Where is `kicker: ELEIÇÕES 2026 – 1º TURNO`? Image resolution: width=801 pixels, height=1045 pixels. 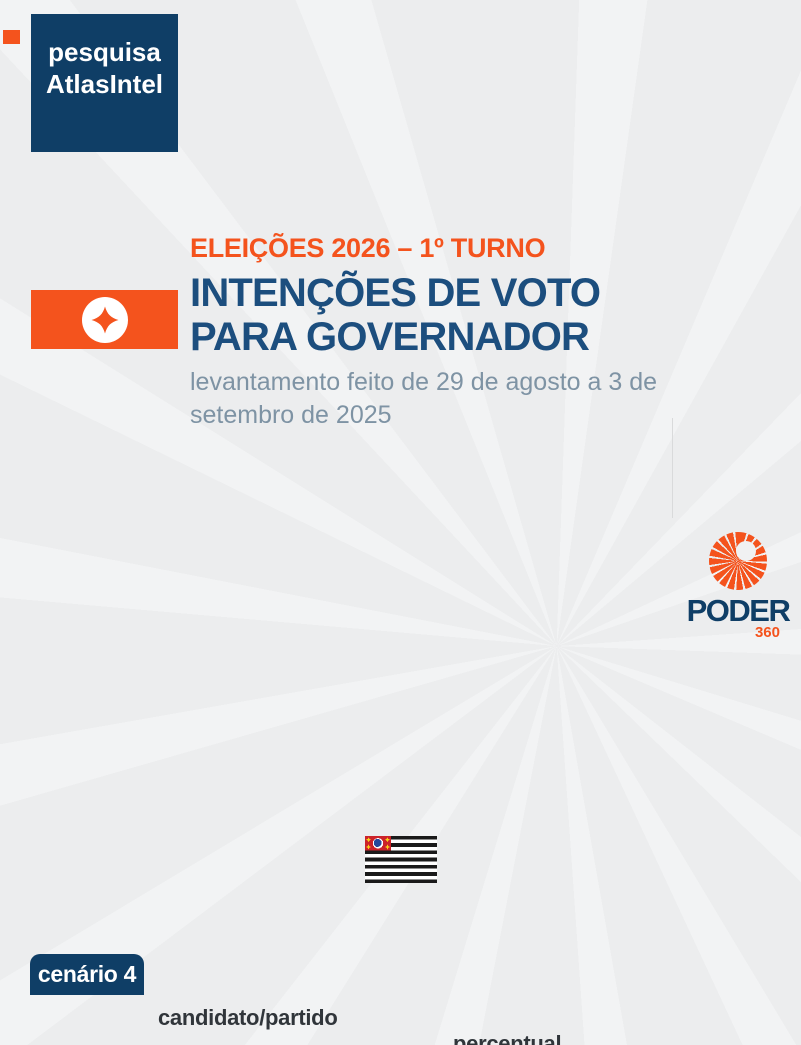 kicker: ELEIÇÕES 2026 – 1º TURNO is located at coordinates (368, 248).